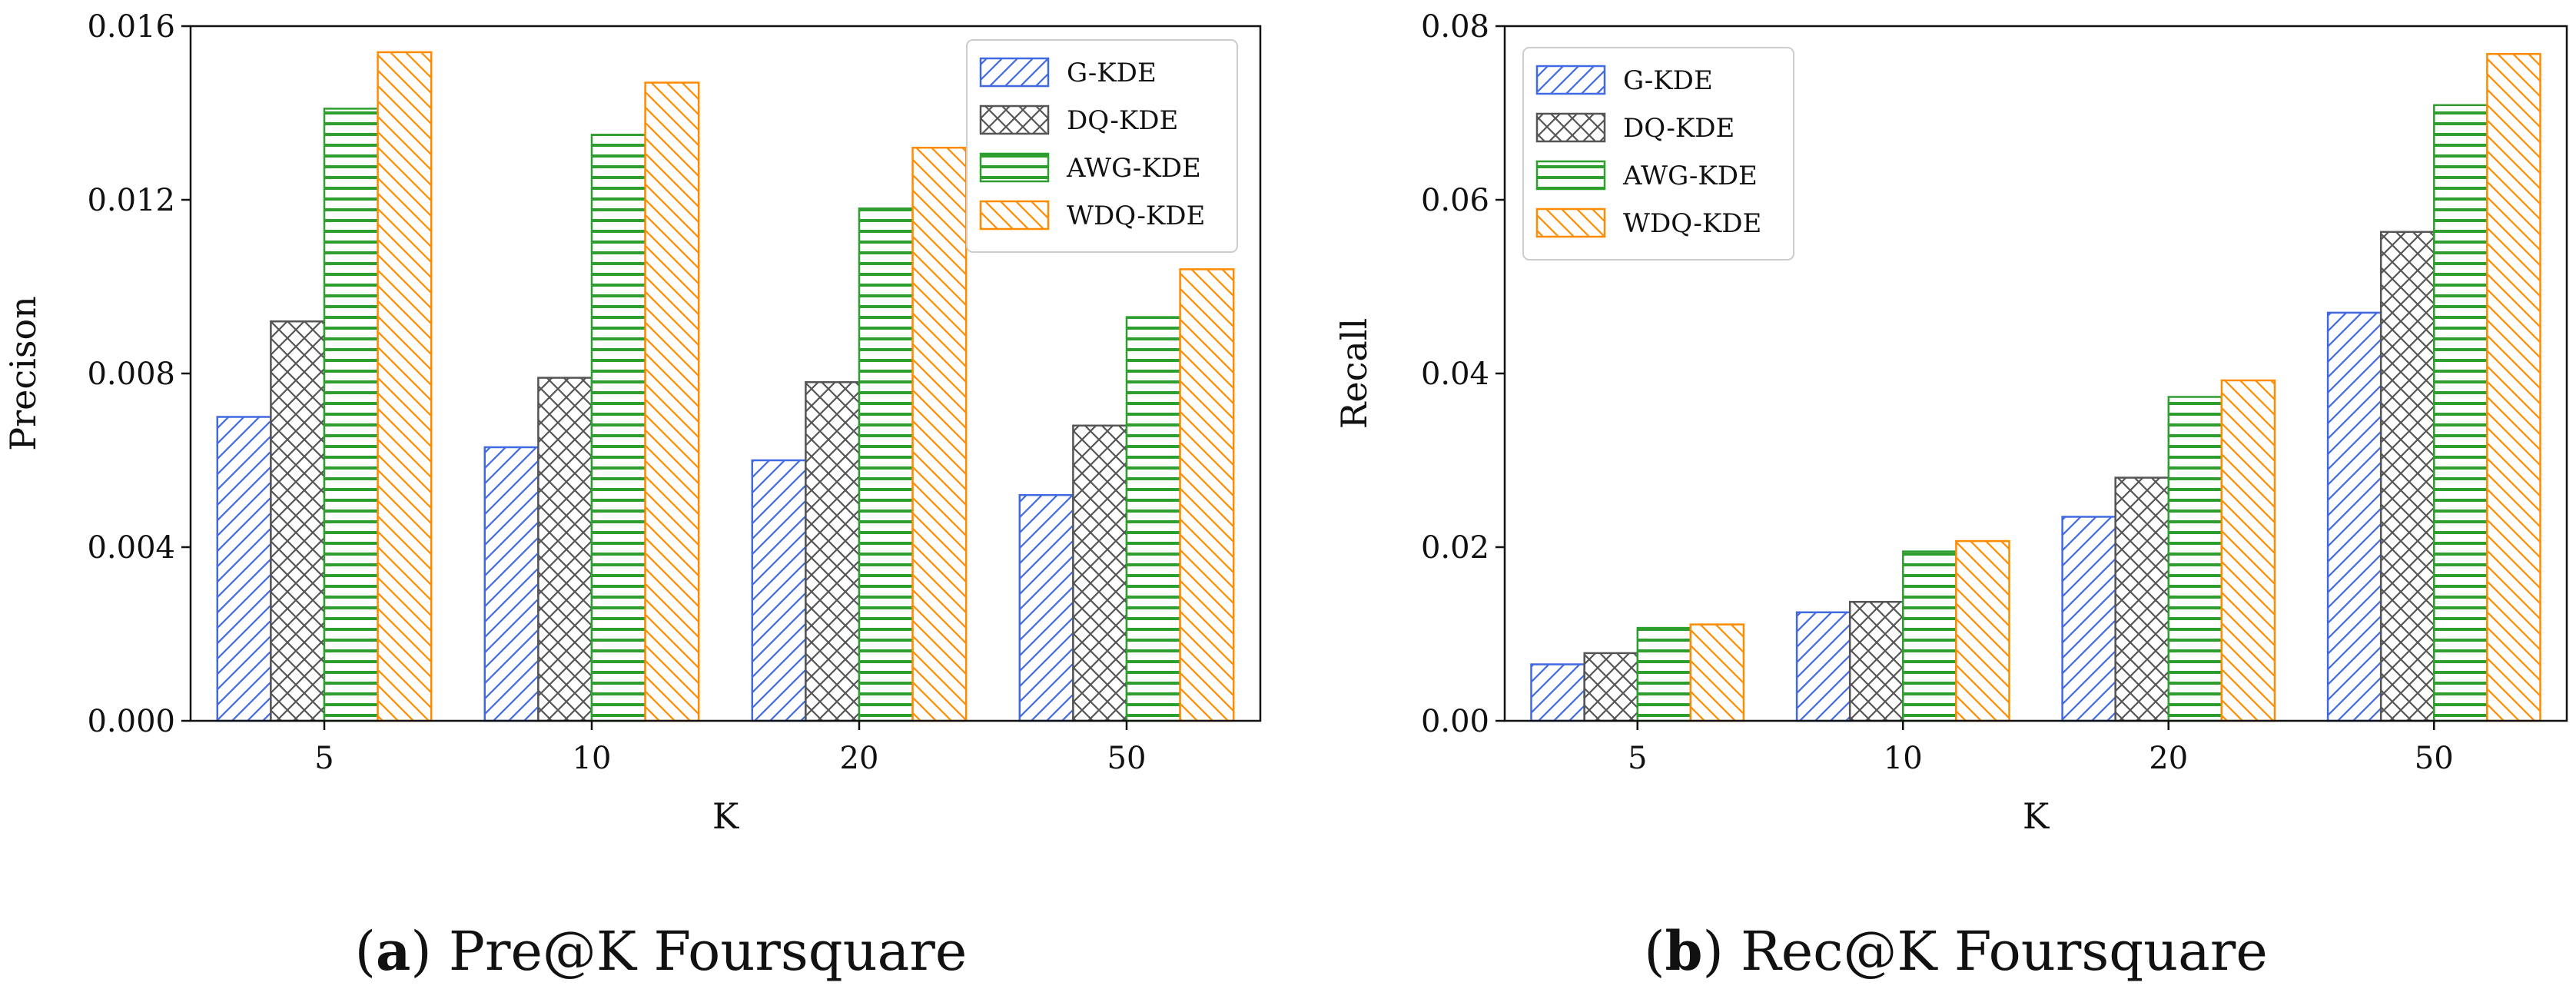 The width and height of the screenshot is (2576, 999). What do you see at coordinates (1354, 373) in the screenshot?
I see `y-axis-label: Recall` at bounding box center [1354, 373].